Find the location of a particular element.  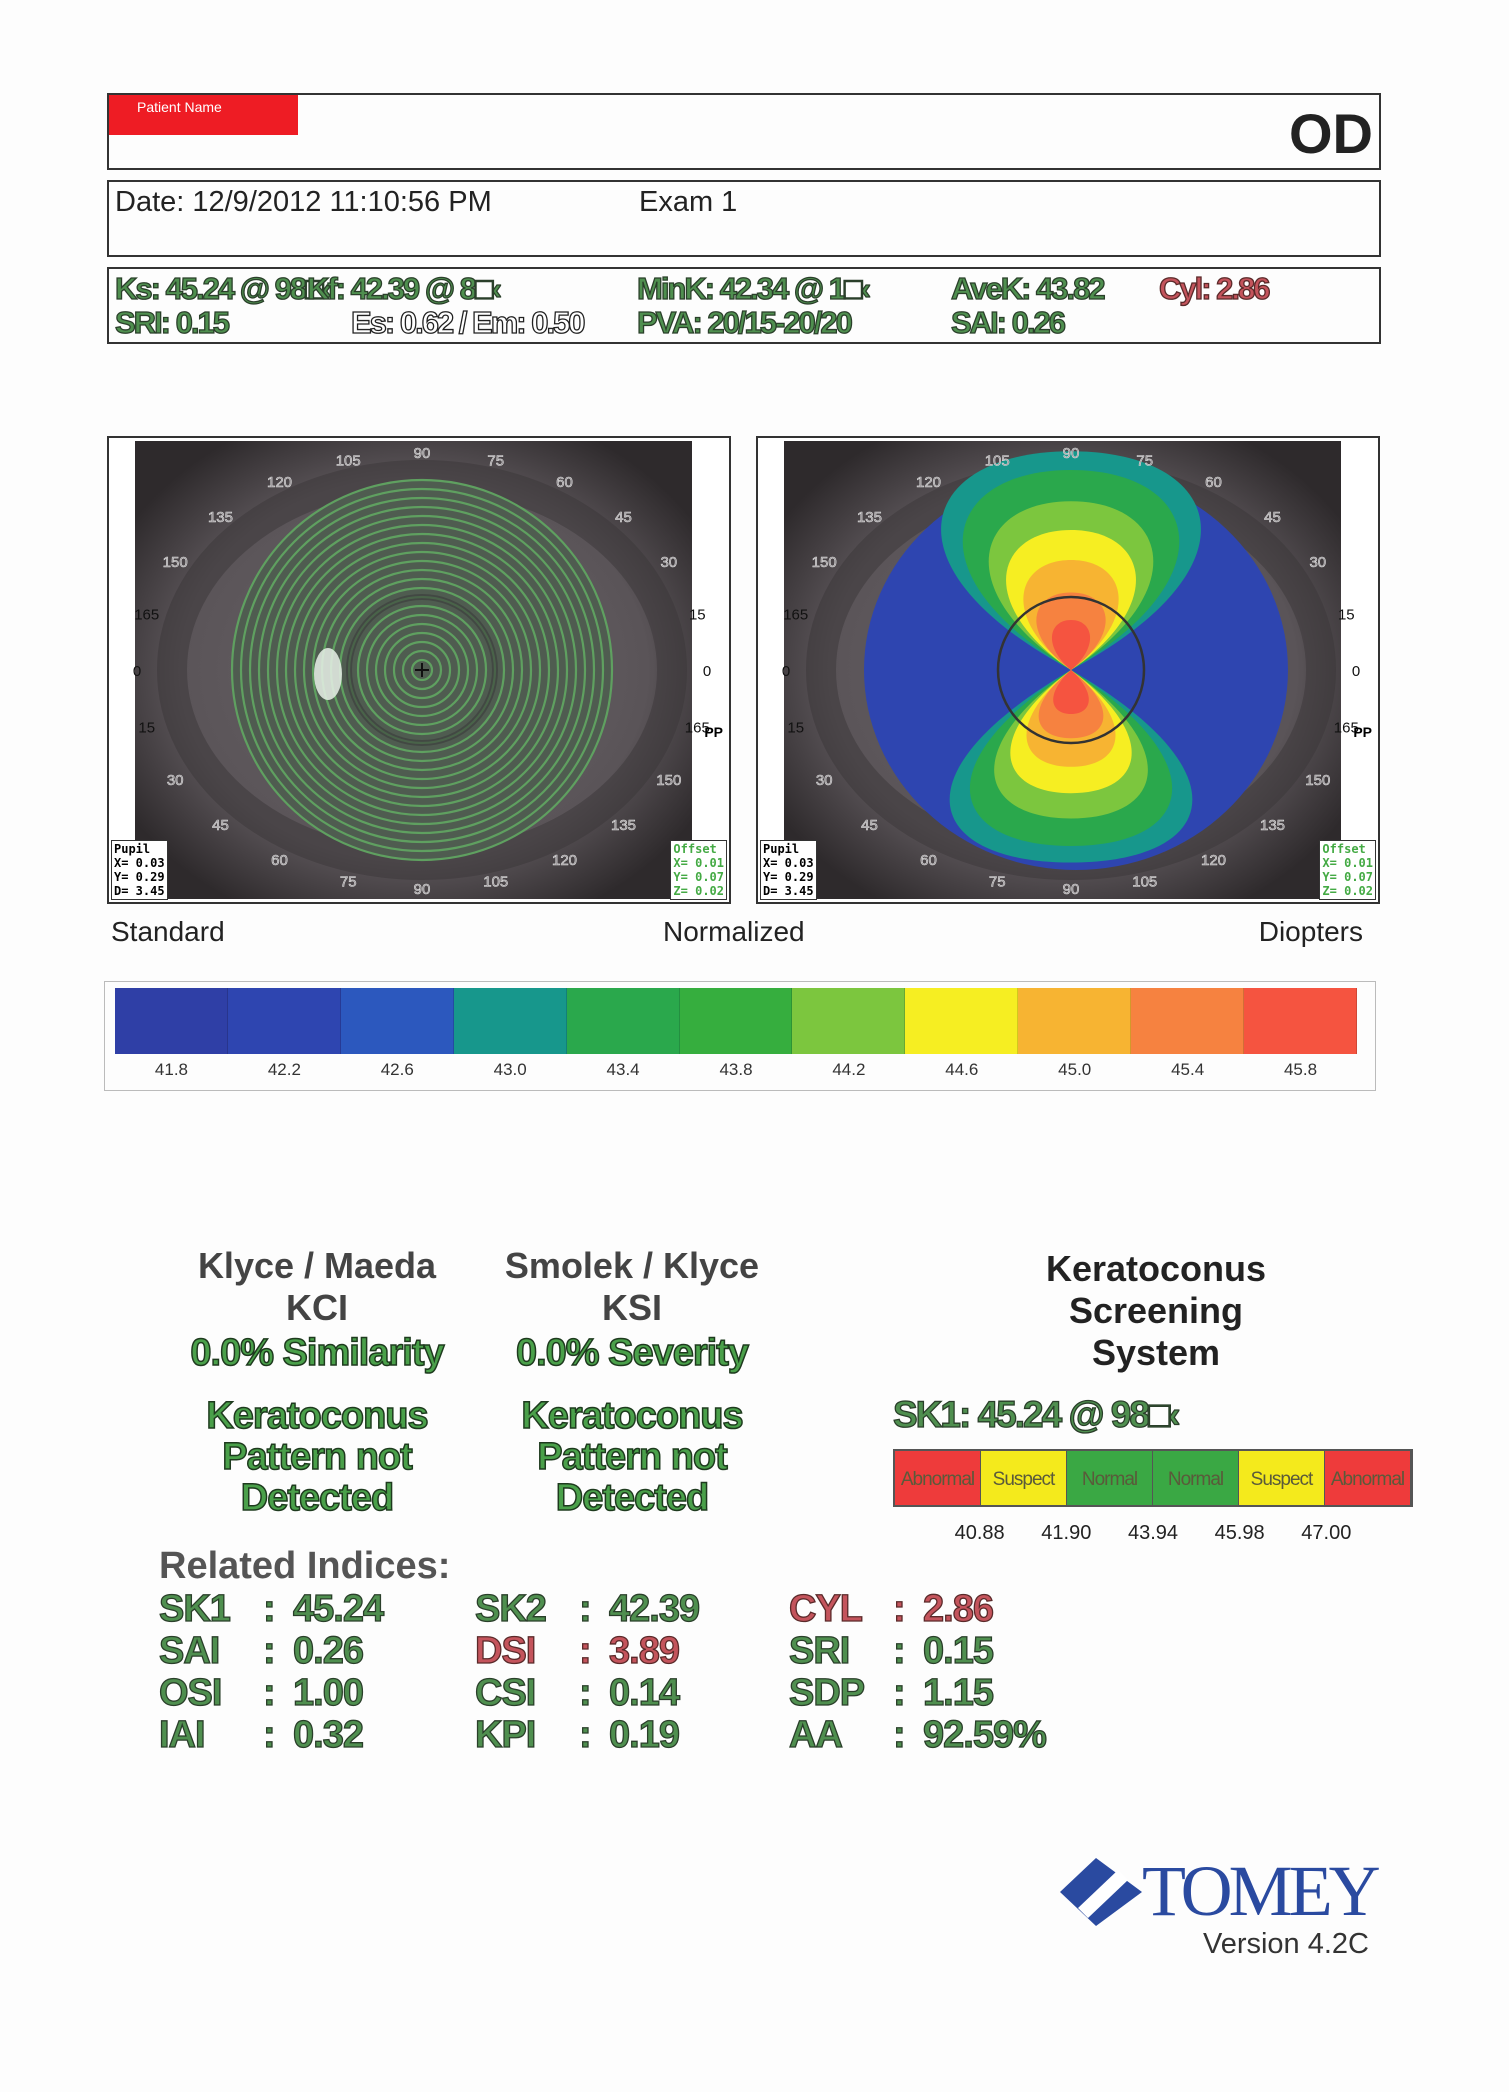

exam-info: Date: 12/9/2012 11:10:56 PM Exam 1 is located at coordinates (744, 218).